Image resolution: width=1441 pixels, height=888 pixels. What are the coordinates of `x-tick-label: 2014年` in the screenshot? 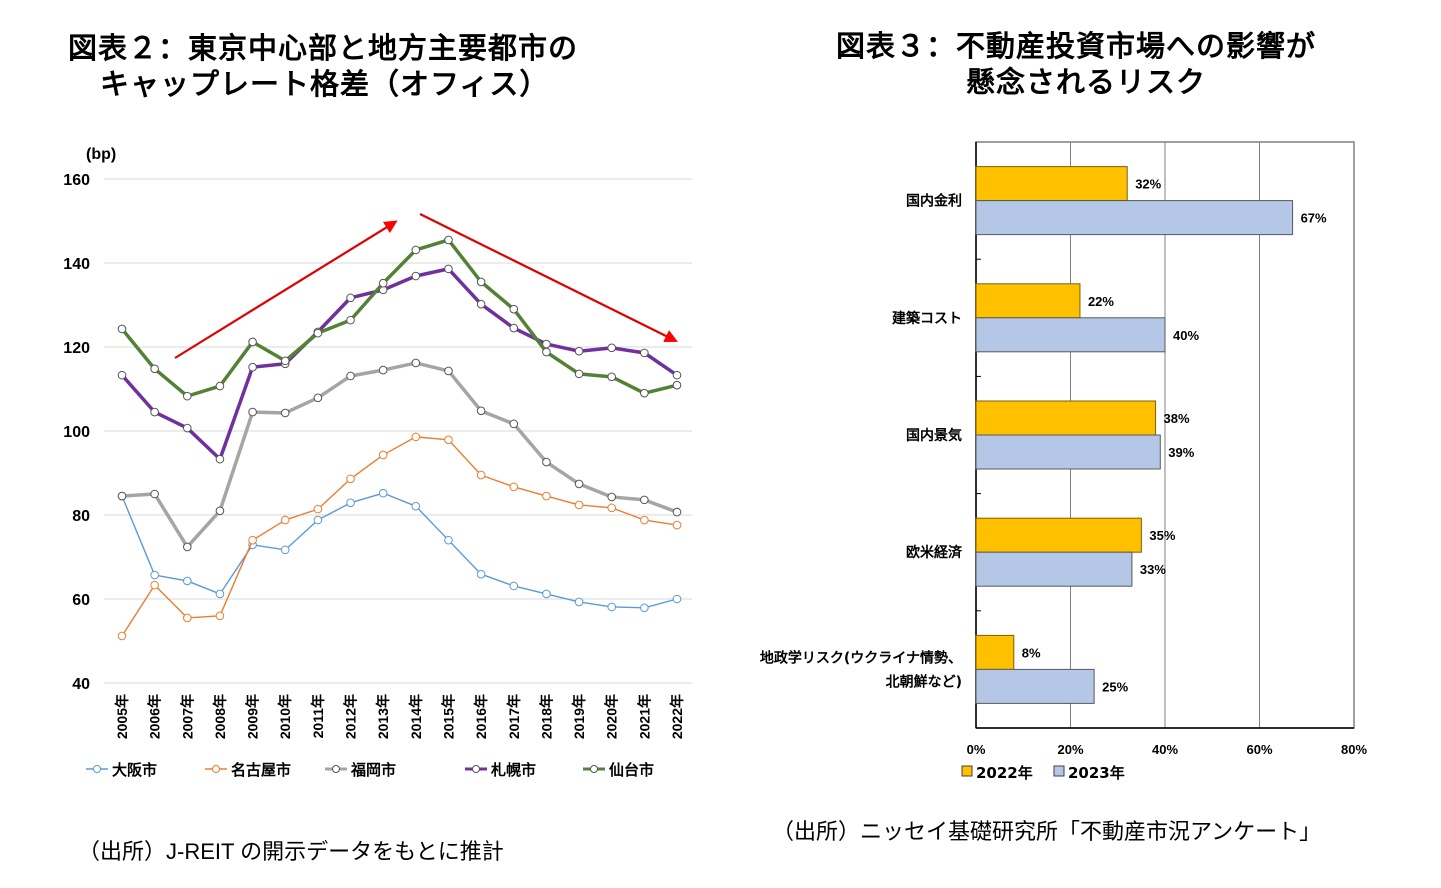 It's located at (416, 716).